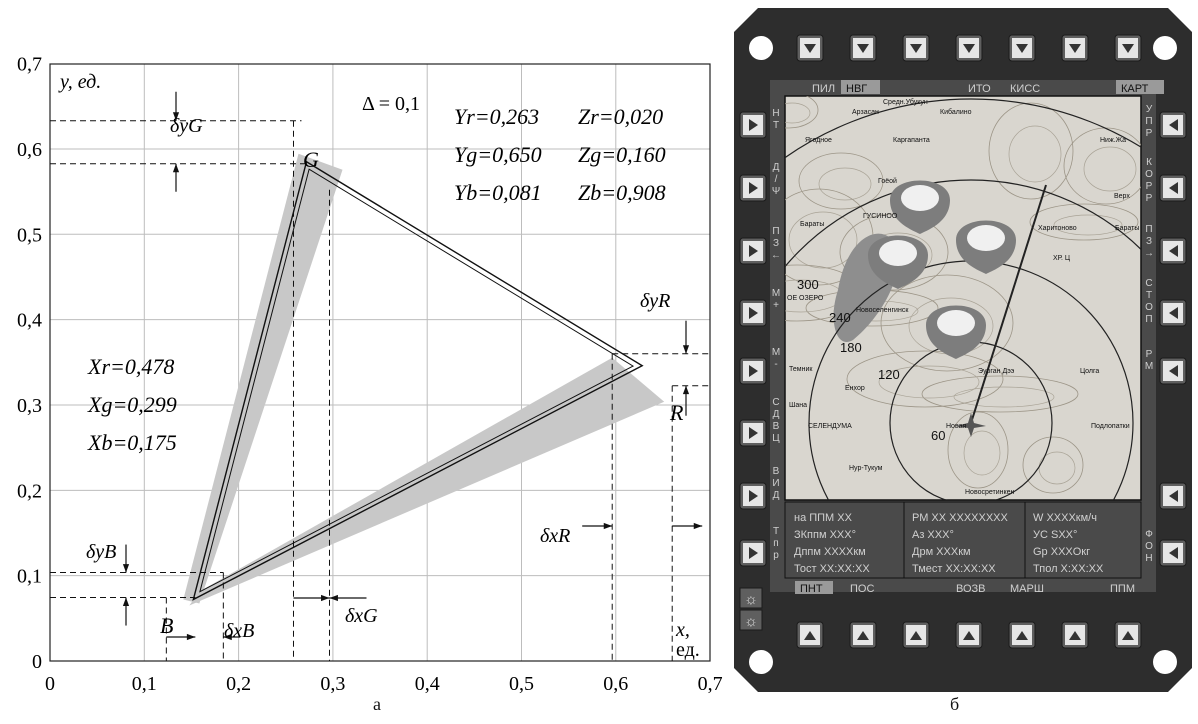 The image size is (1198, 724). Describe the element at coordinates (1065, 518) in the screenshot. I see `info-line: W XXXXкм/ч` at that location.